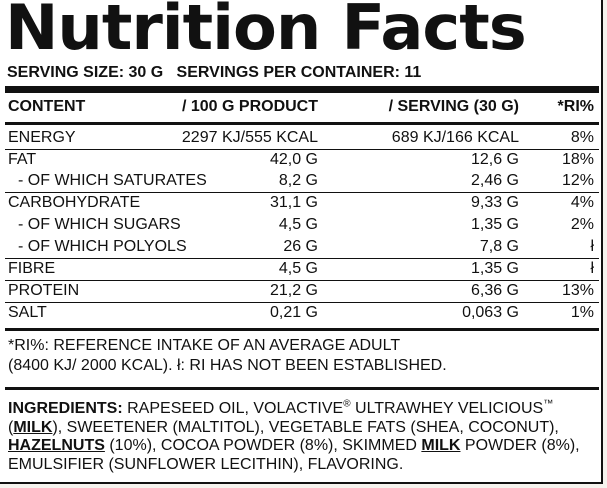 The width and height of the screenshot is (607, 488). I want to click on ingredients-text-3: (, so click(11, 427).